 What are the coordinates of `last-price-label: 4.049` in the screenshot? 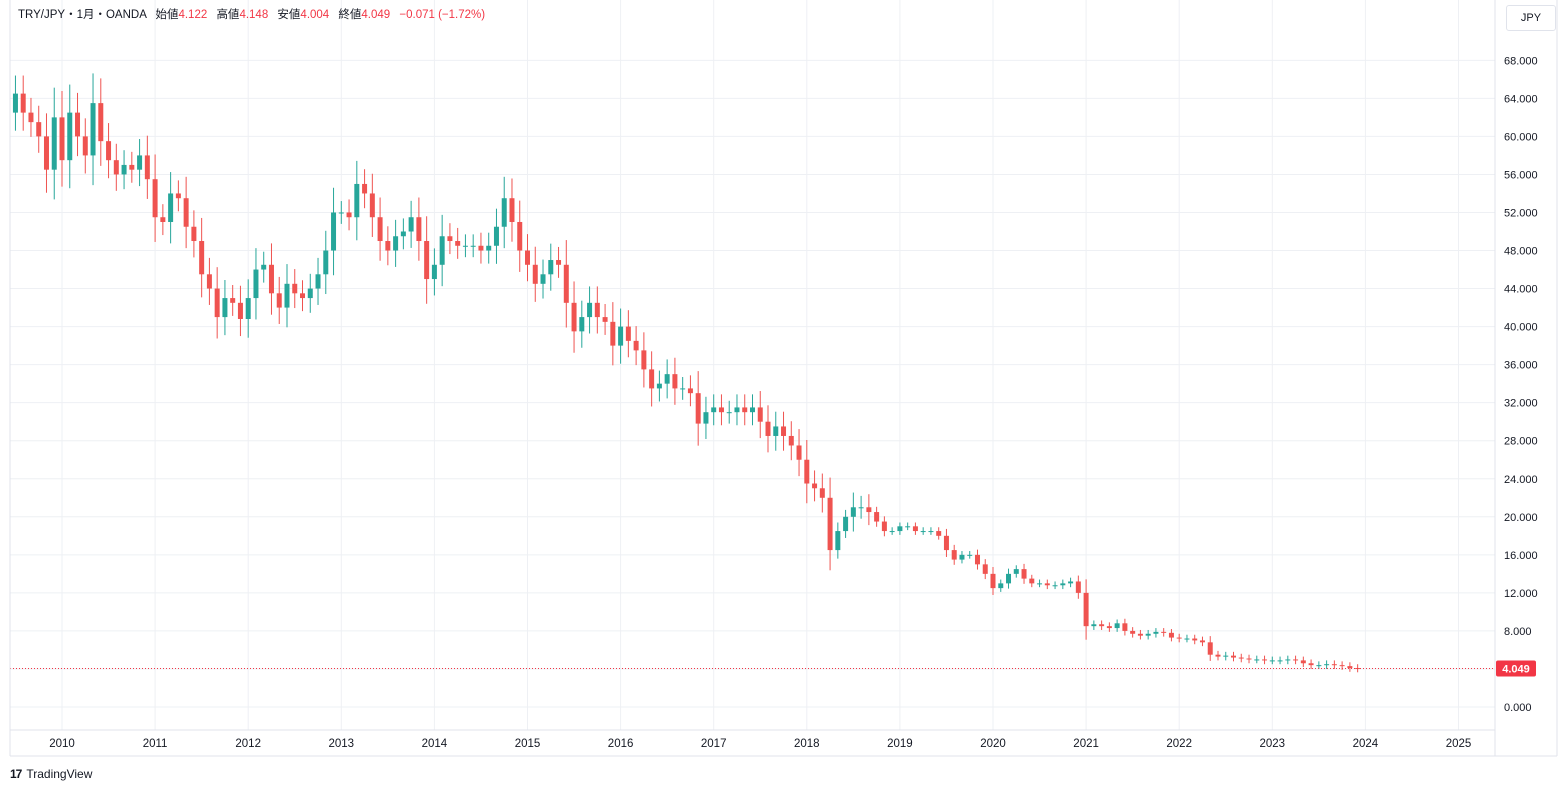 It's located at (1516, 669).